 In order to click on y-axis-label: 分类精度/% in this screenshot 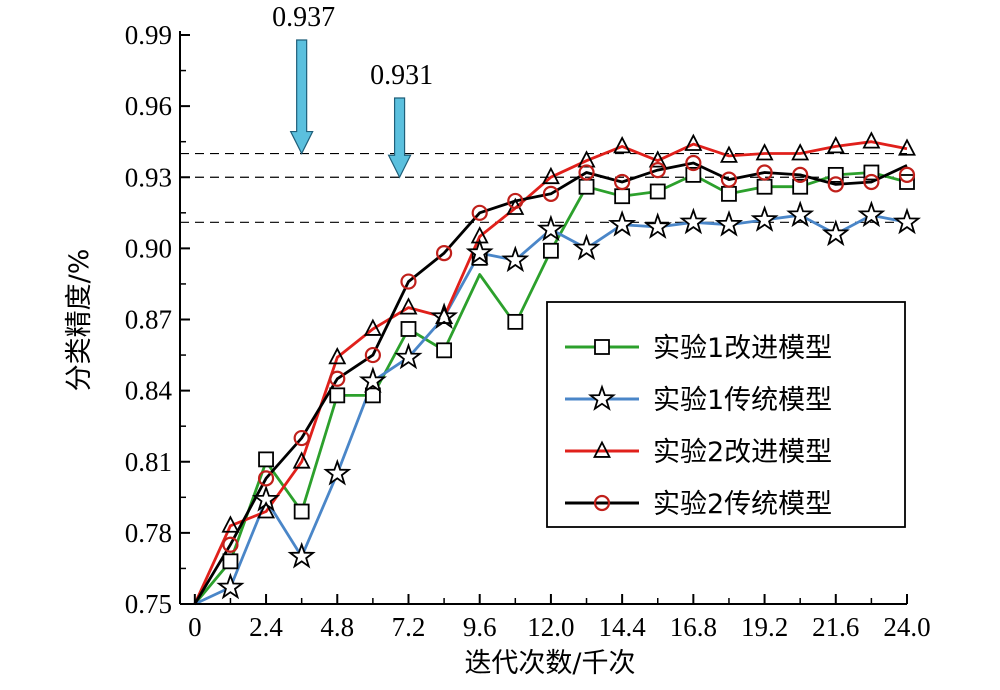, I will do `click(79, 320)`.